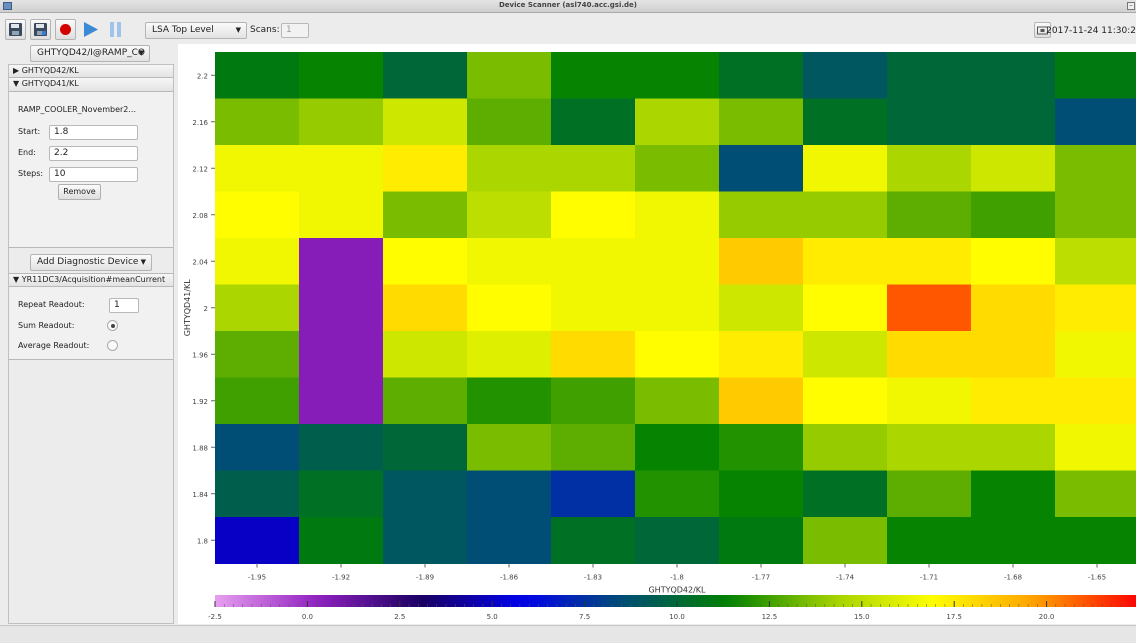  Describe the element at coordinates (65, 29) in the screenshot. I see `record-button` at that location.